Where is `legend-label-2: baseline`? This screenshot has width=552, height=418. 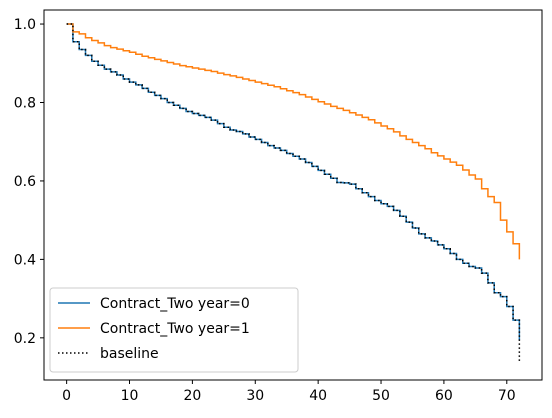 legend-label-2: baseline is located at coordinates (129, 354).